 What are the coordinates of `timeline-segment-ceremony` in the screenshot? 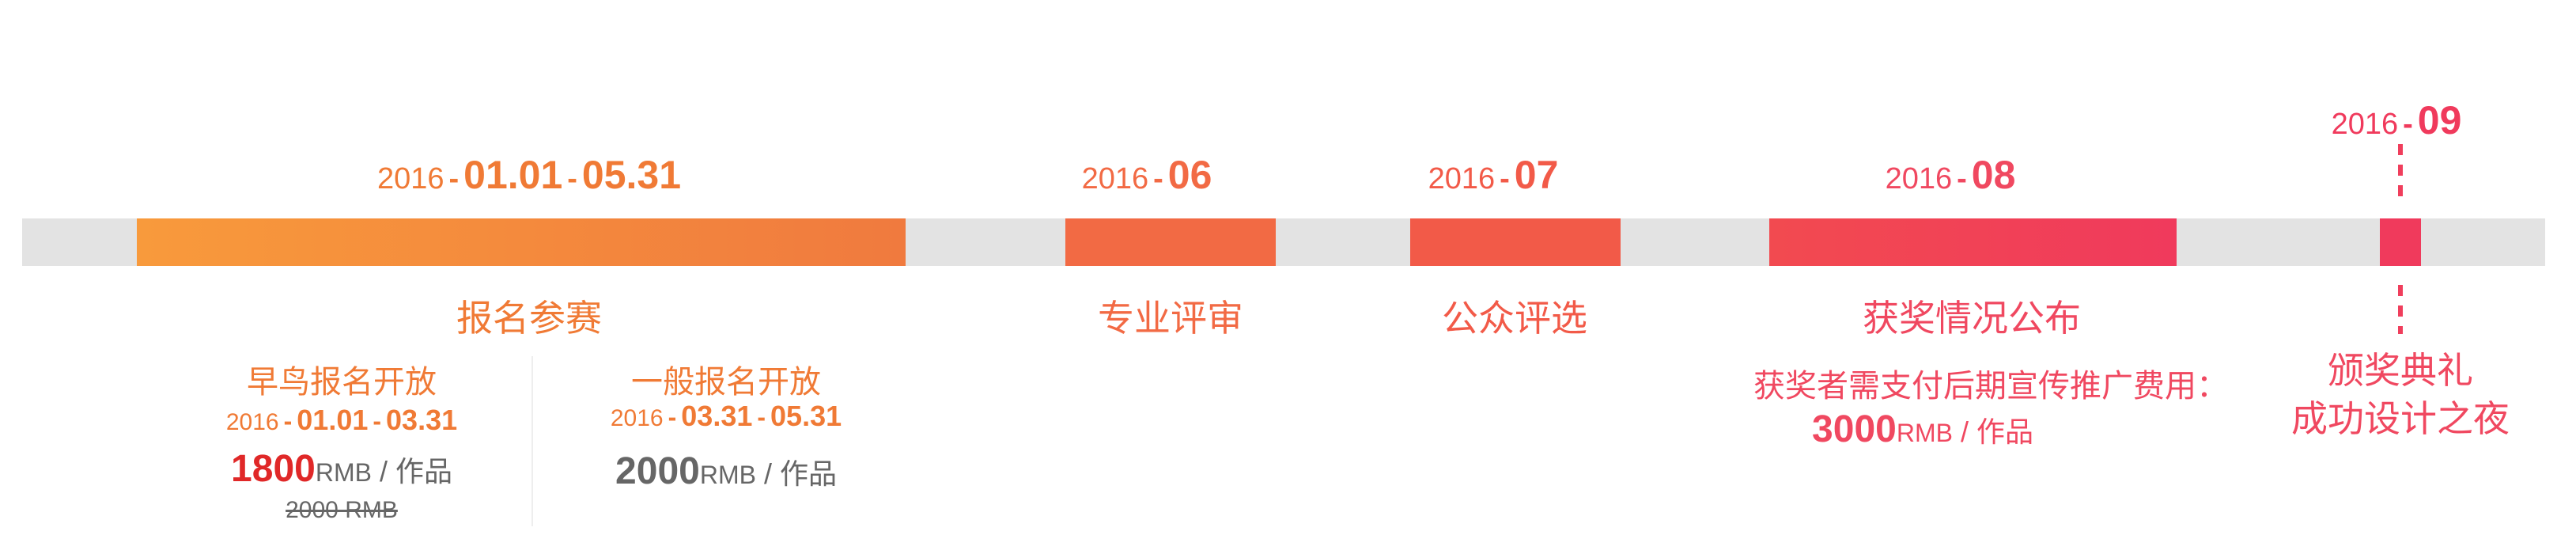 It's located at (2400, 242).